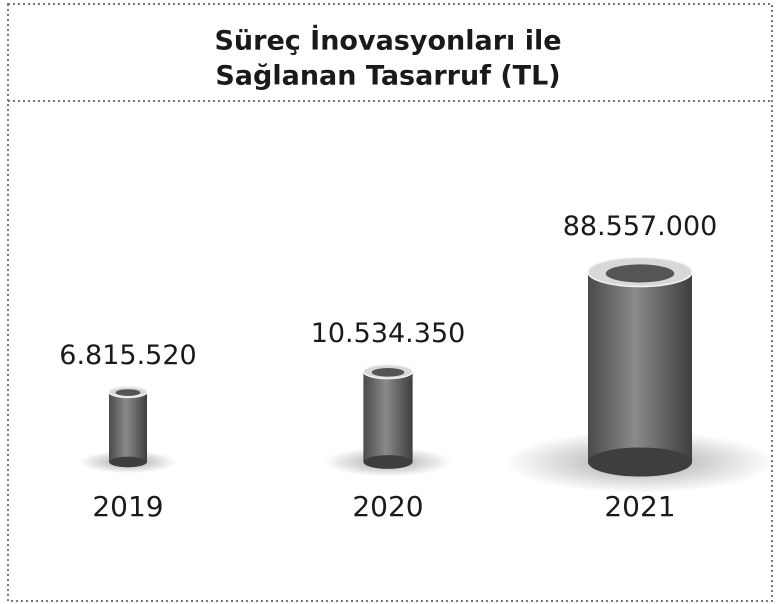  Describe the element at coordinates (639, 506) in the screenshot. I see `x-tick-label: 2021` at that location.